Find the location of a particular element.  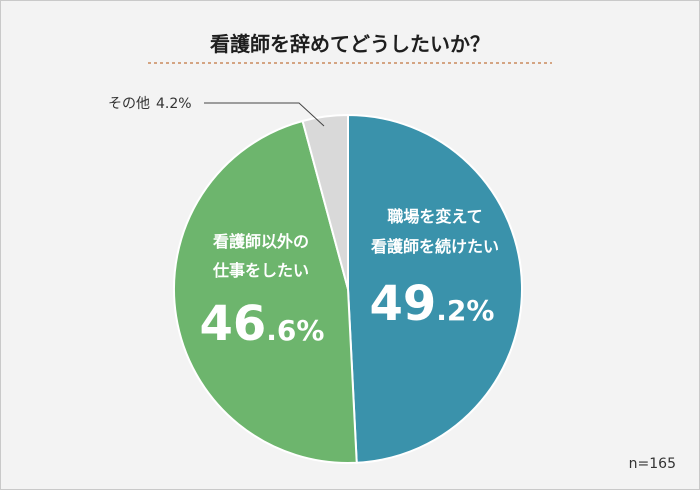

other-label: その他 4.2% is located at coordinates (150, 104).